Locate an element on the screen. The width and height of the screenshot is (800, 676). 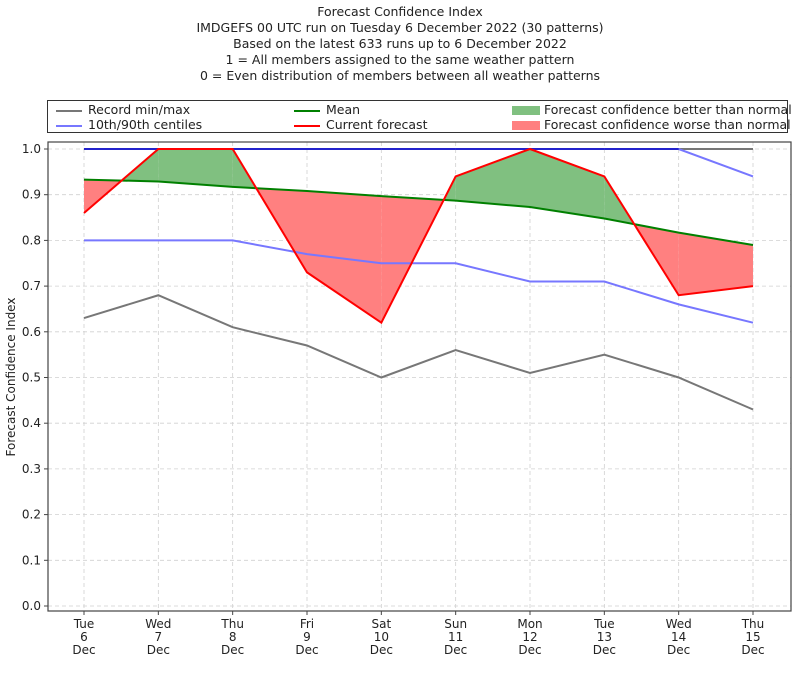
x-tick-label: Sat is located at coordinates (381, 624).